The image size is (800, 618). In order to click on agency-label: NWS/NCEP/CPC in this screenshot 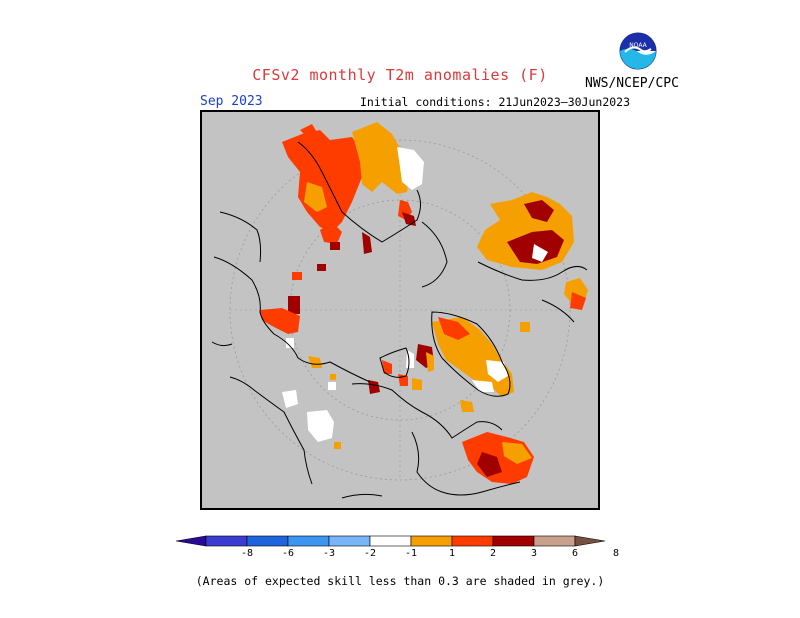, I will do `click(632, 83)`.